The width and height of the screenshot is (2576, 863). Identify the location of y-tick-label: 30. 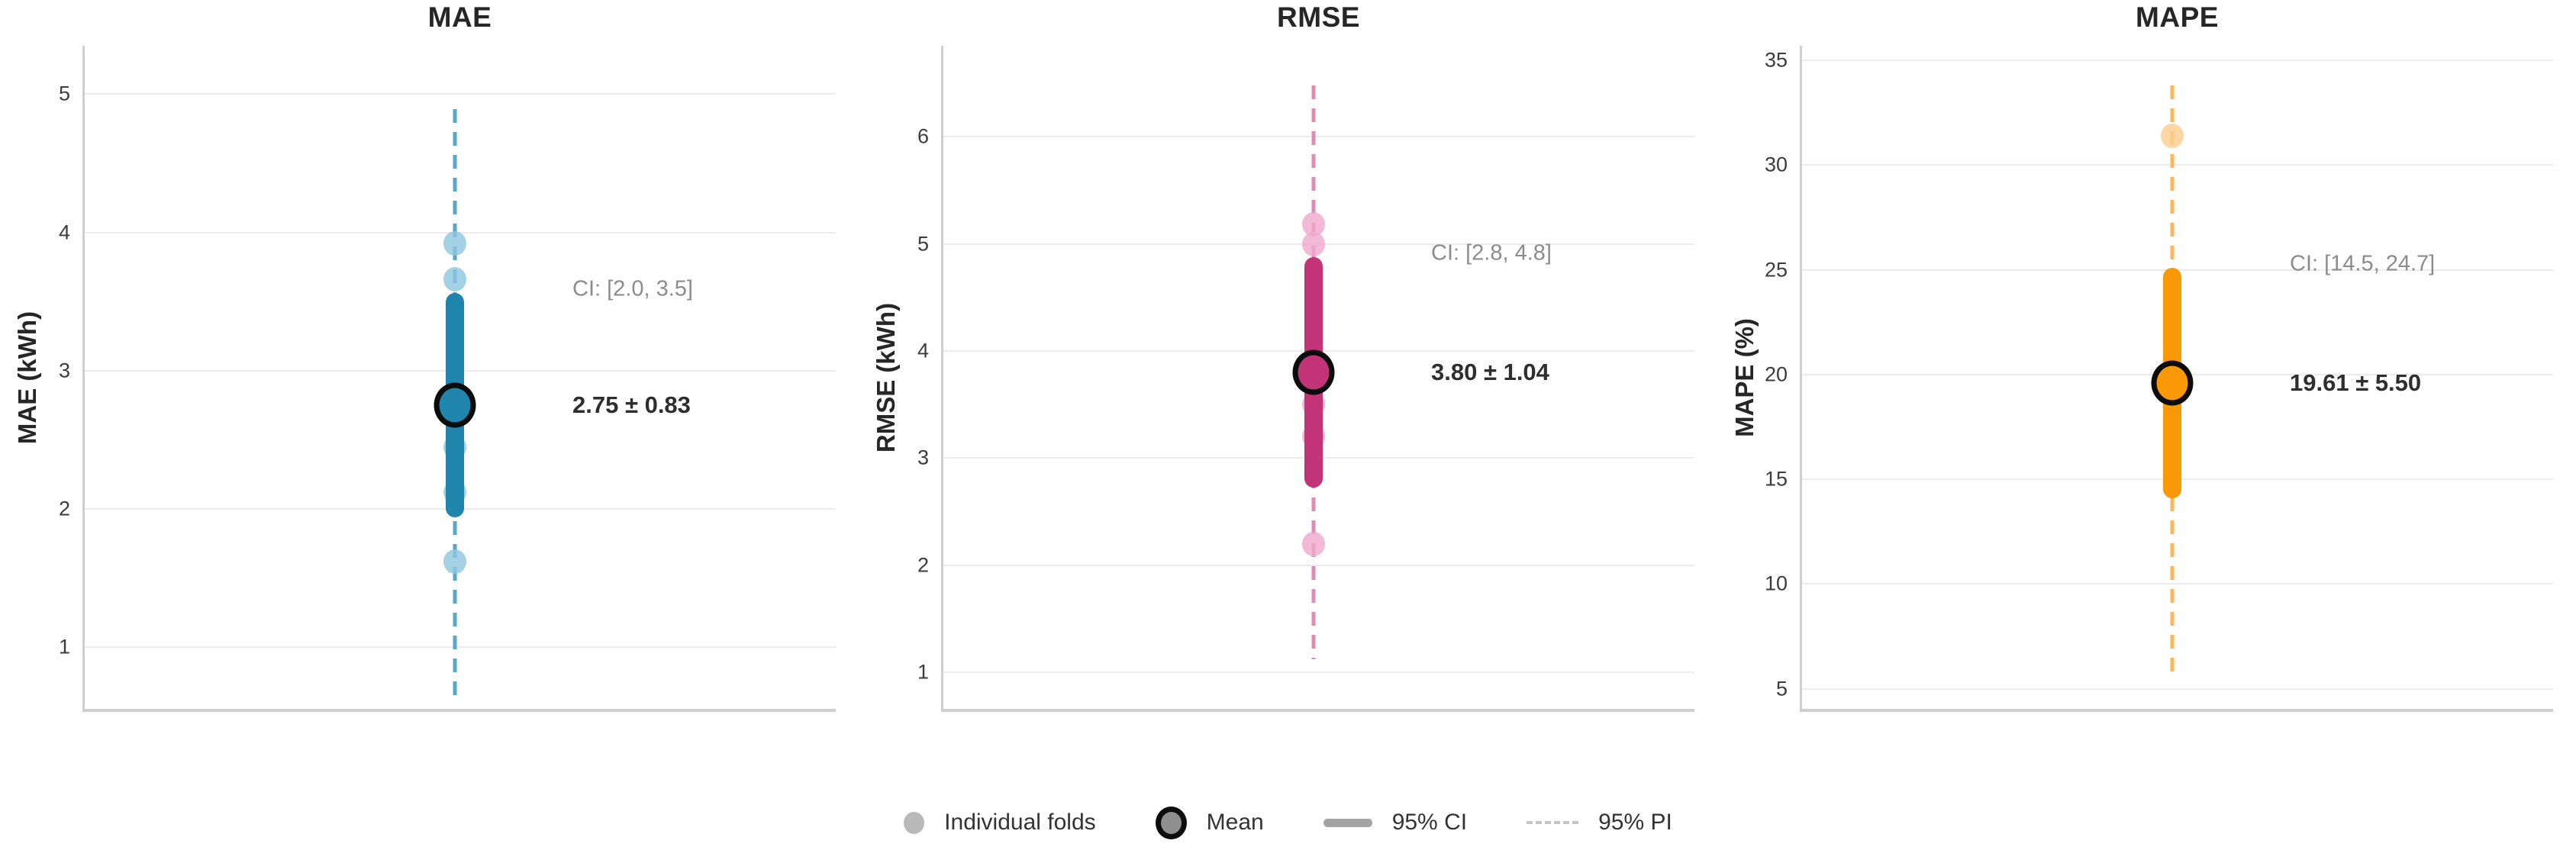
(1776, 164).